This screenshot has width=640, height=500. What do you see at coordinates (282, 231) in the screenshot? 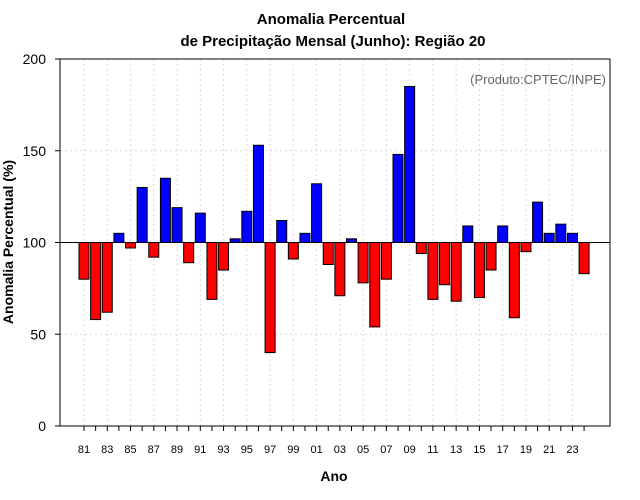
I see `bar-1998` at bounding box center [282, 231].